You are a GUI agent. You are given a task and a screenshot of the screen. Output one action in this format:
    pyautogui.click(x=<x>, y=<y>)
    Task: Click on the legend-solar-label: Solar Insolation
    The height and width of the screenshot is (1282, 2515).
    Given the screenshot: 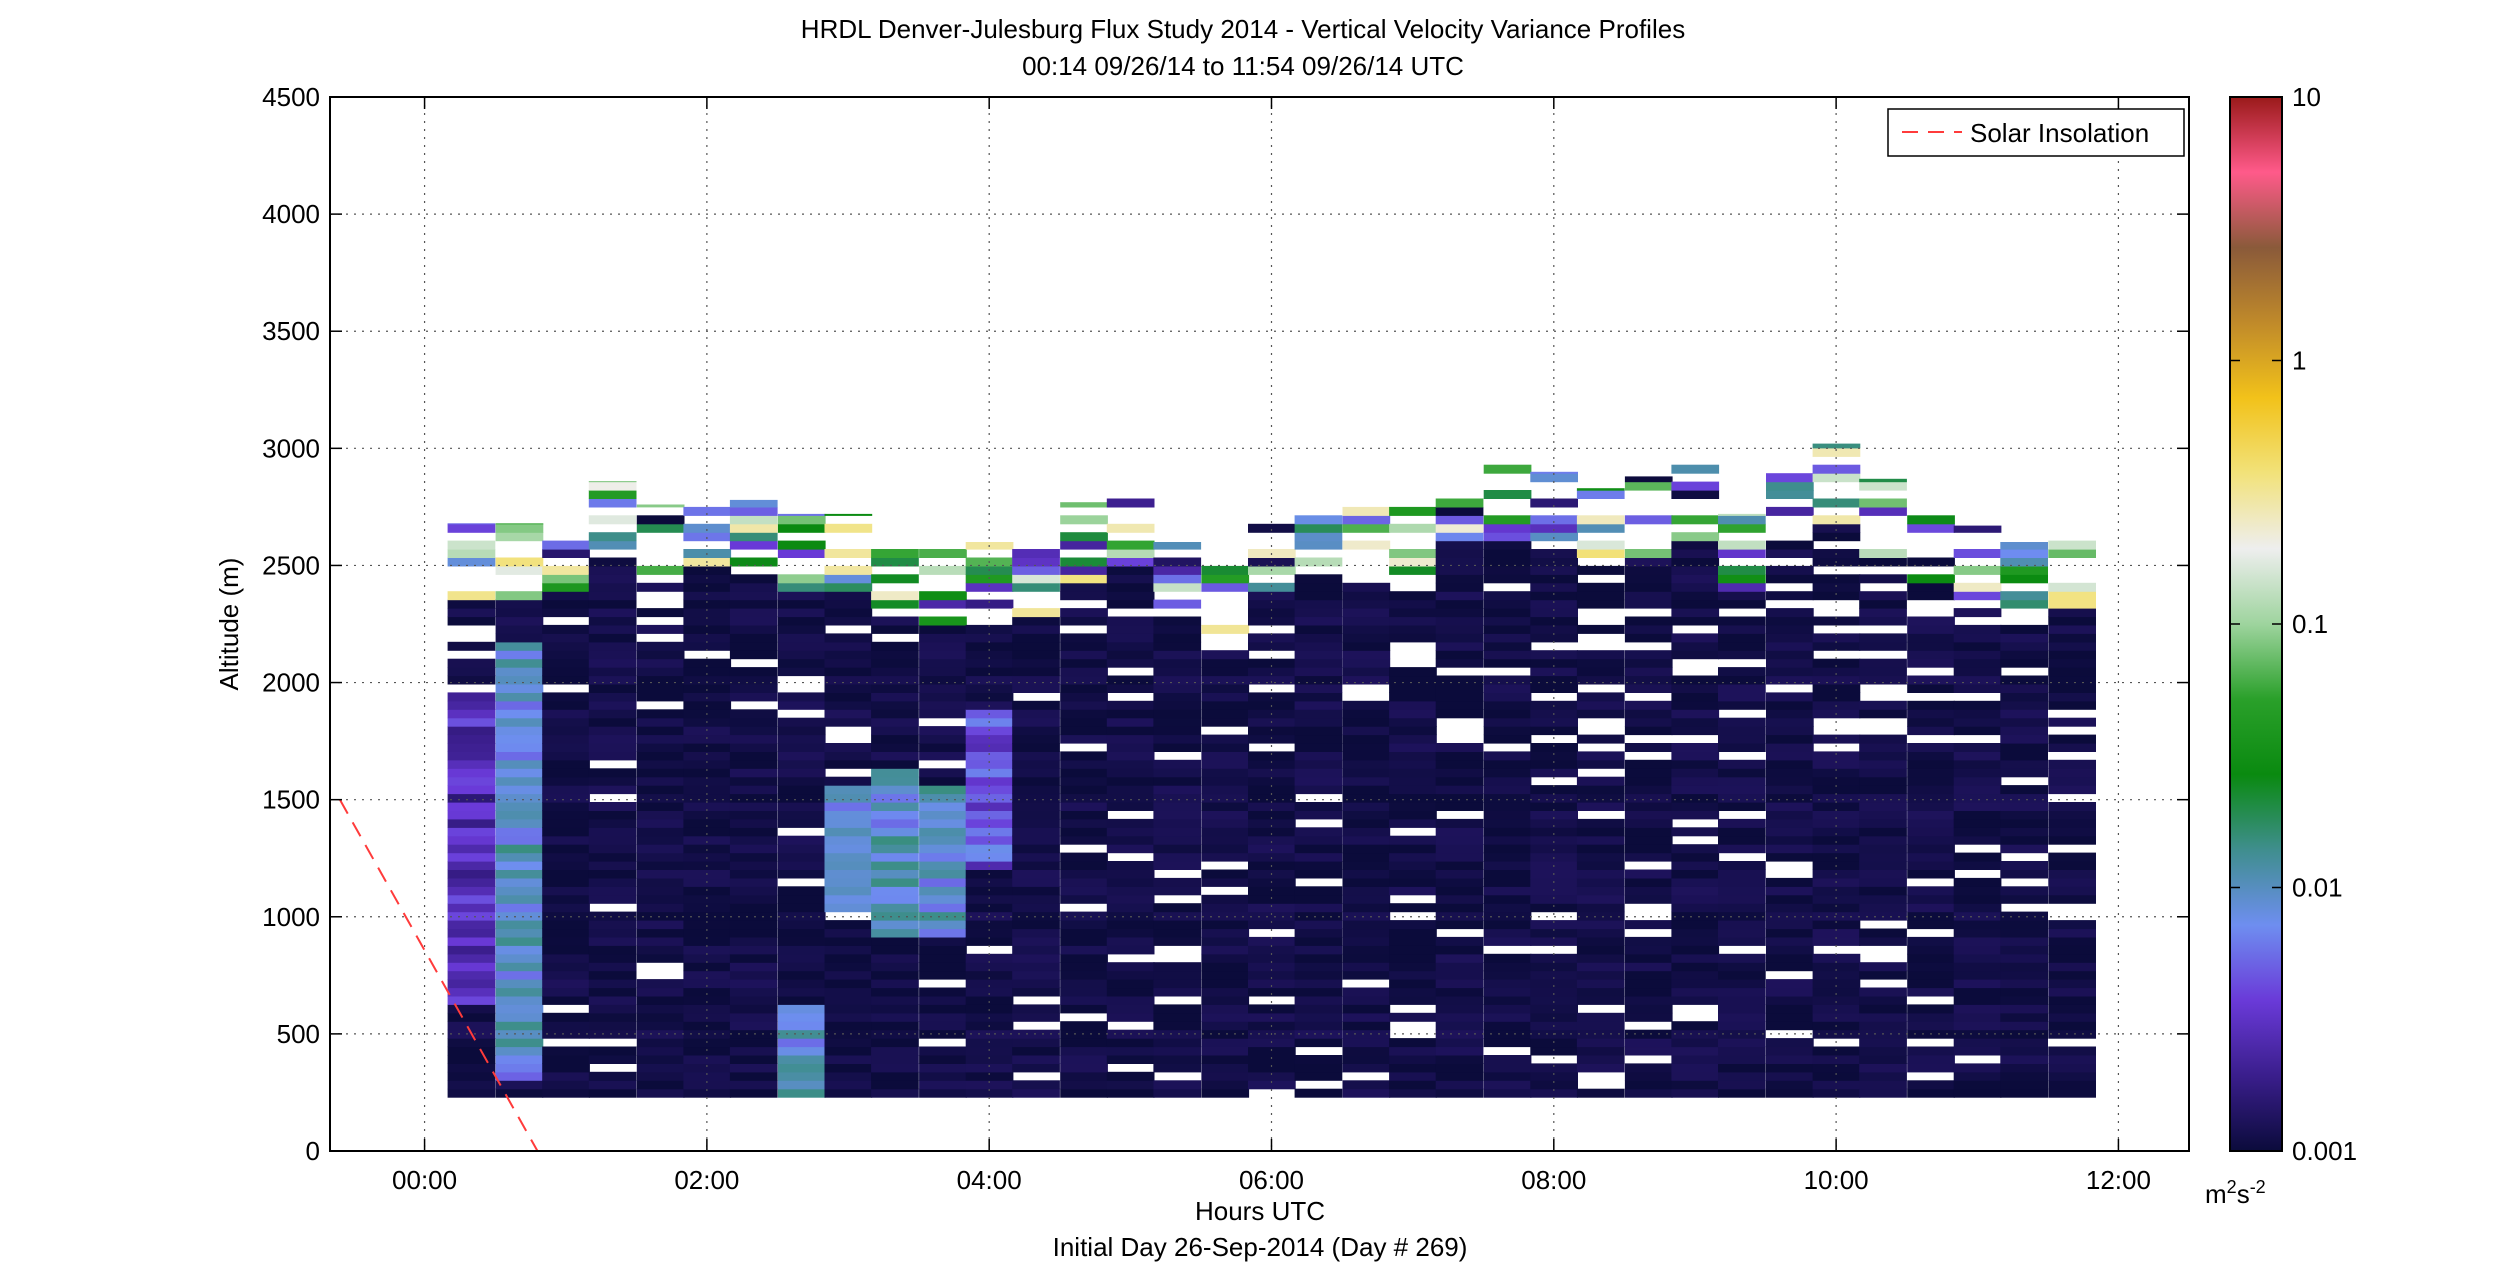 What is the action you would take?
    pyautogui.click(x=2059, y=133)
    